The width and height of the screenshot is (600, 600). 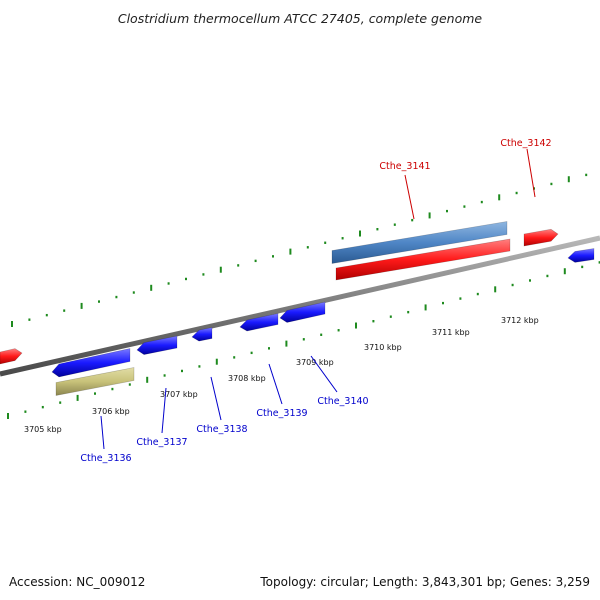 I want to click on feature-block-steel, so click(x=419, y=242).